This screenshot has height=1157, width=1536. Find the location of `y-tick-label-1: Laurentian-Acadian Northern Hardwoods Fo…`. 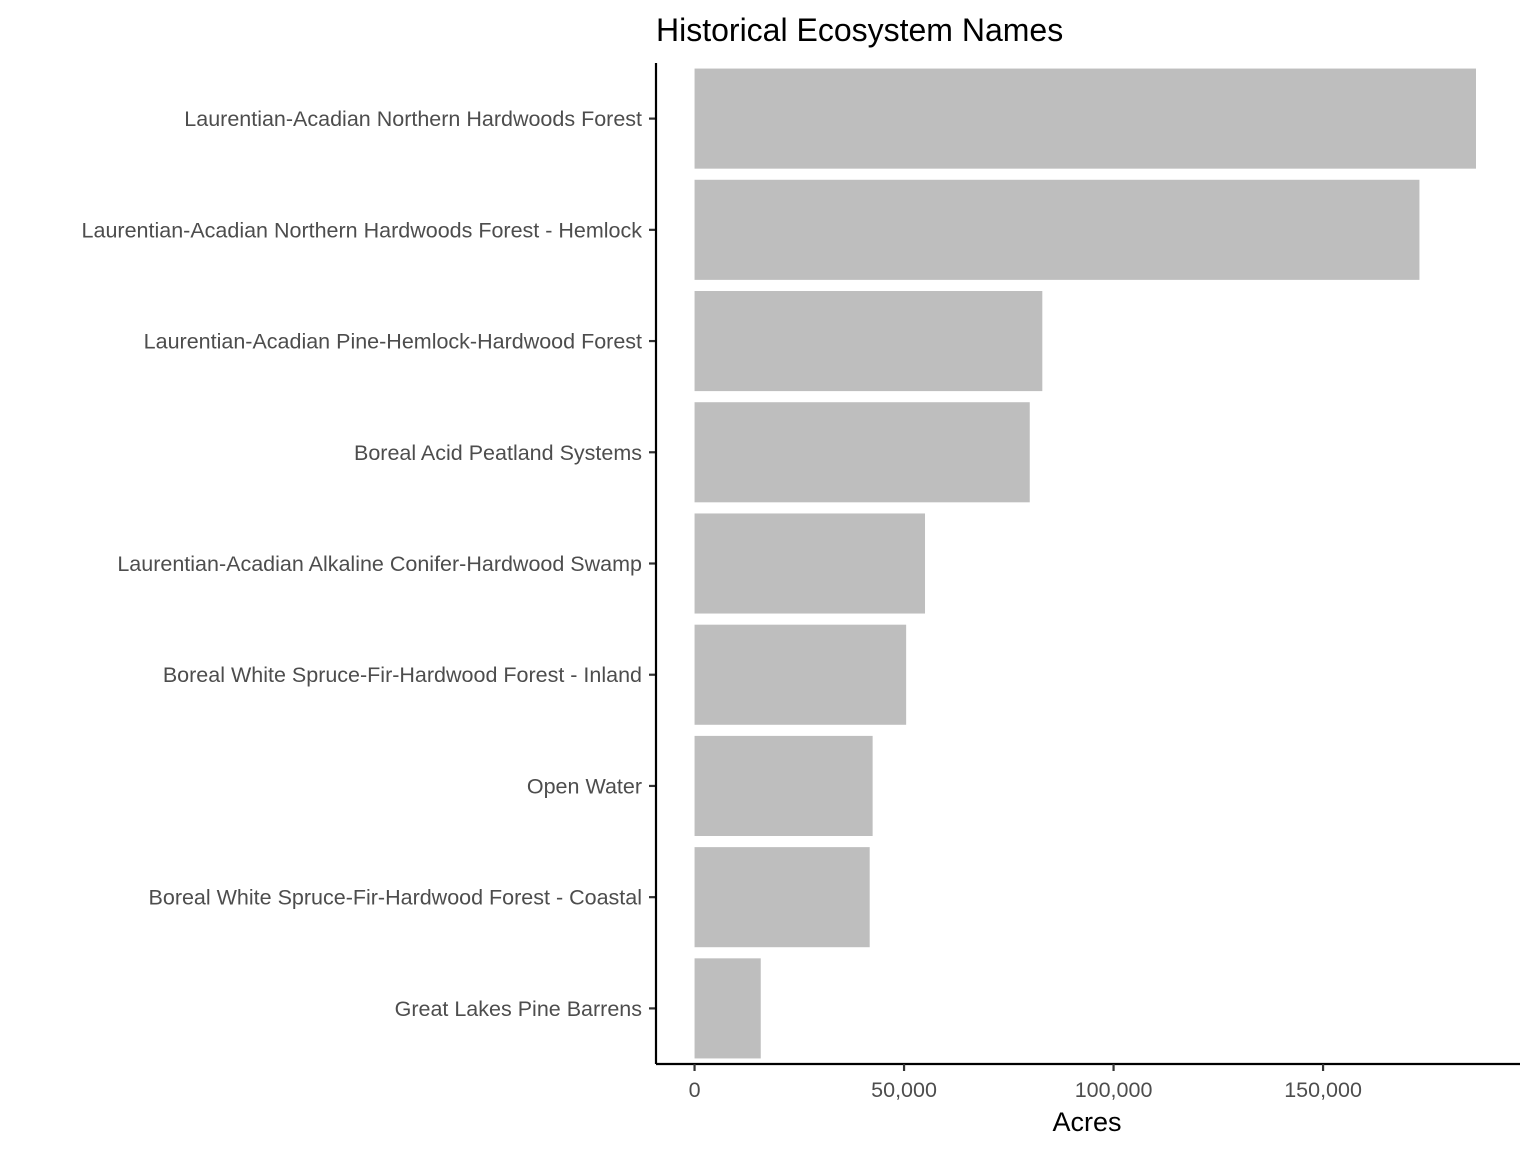

y-tick-label-1: Laurentian-Acadian Northern Hardwoods Fo… is located at coordinates (362, 230).